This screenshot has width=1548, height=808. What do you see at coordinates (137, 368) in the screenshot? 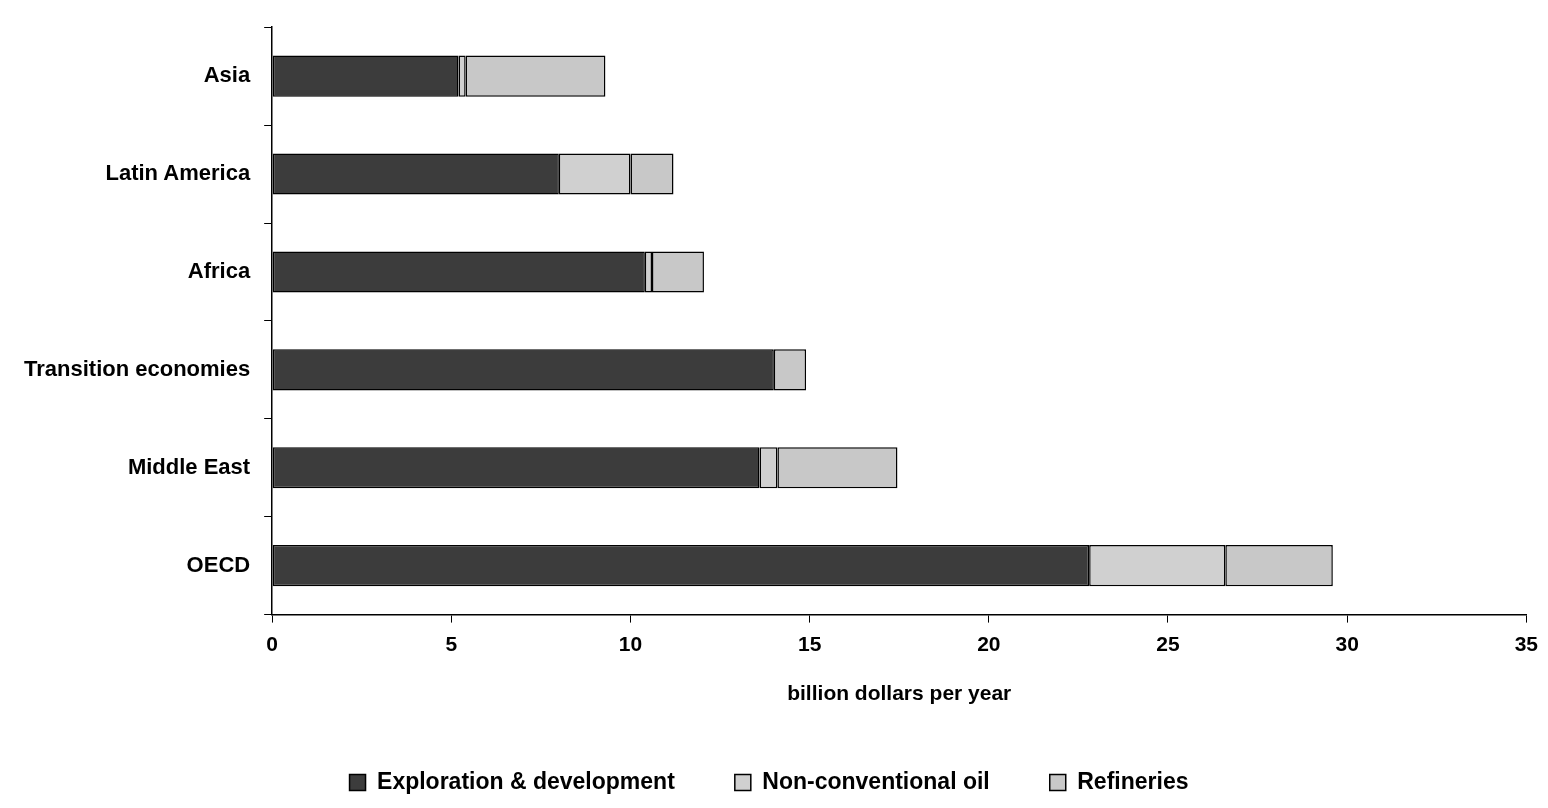
I see `y-tick-label: Transition economies` at bounding box center [137, 368].